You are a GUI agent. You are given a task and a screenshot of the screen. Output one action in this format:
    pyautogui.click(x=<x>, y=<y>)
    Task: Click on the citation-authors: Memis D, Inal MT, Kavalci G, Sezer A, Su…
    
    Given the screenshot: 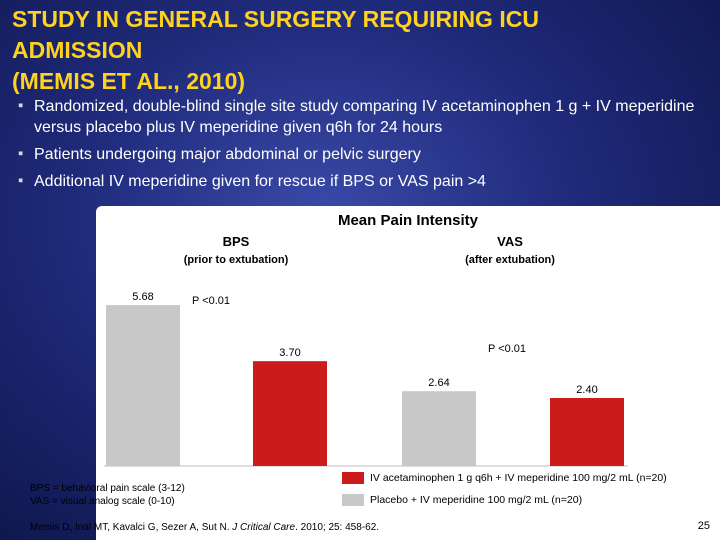 What is the action you would take?
    pyautogui.click(x=131, y=527)
    